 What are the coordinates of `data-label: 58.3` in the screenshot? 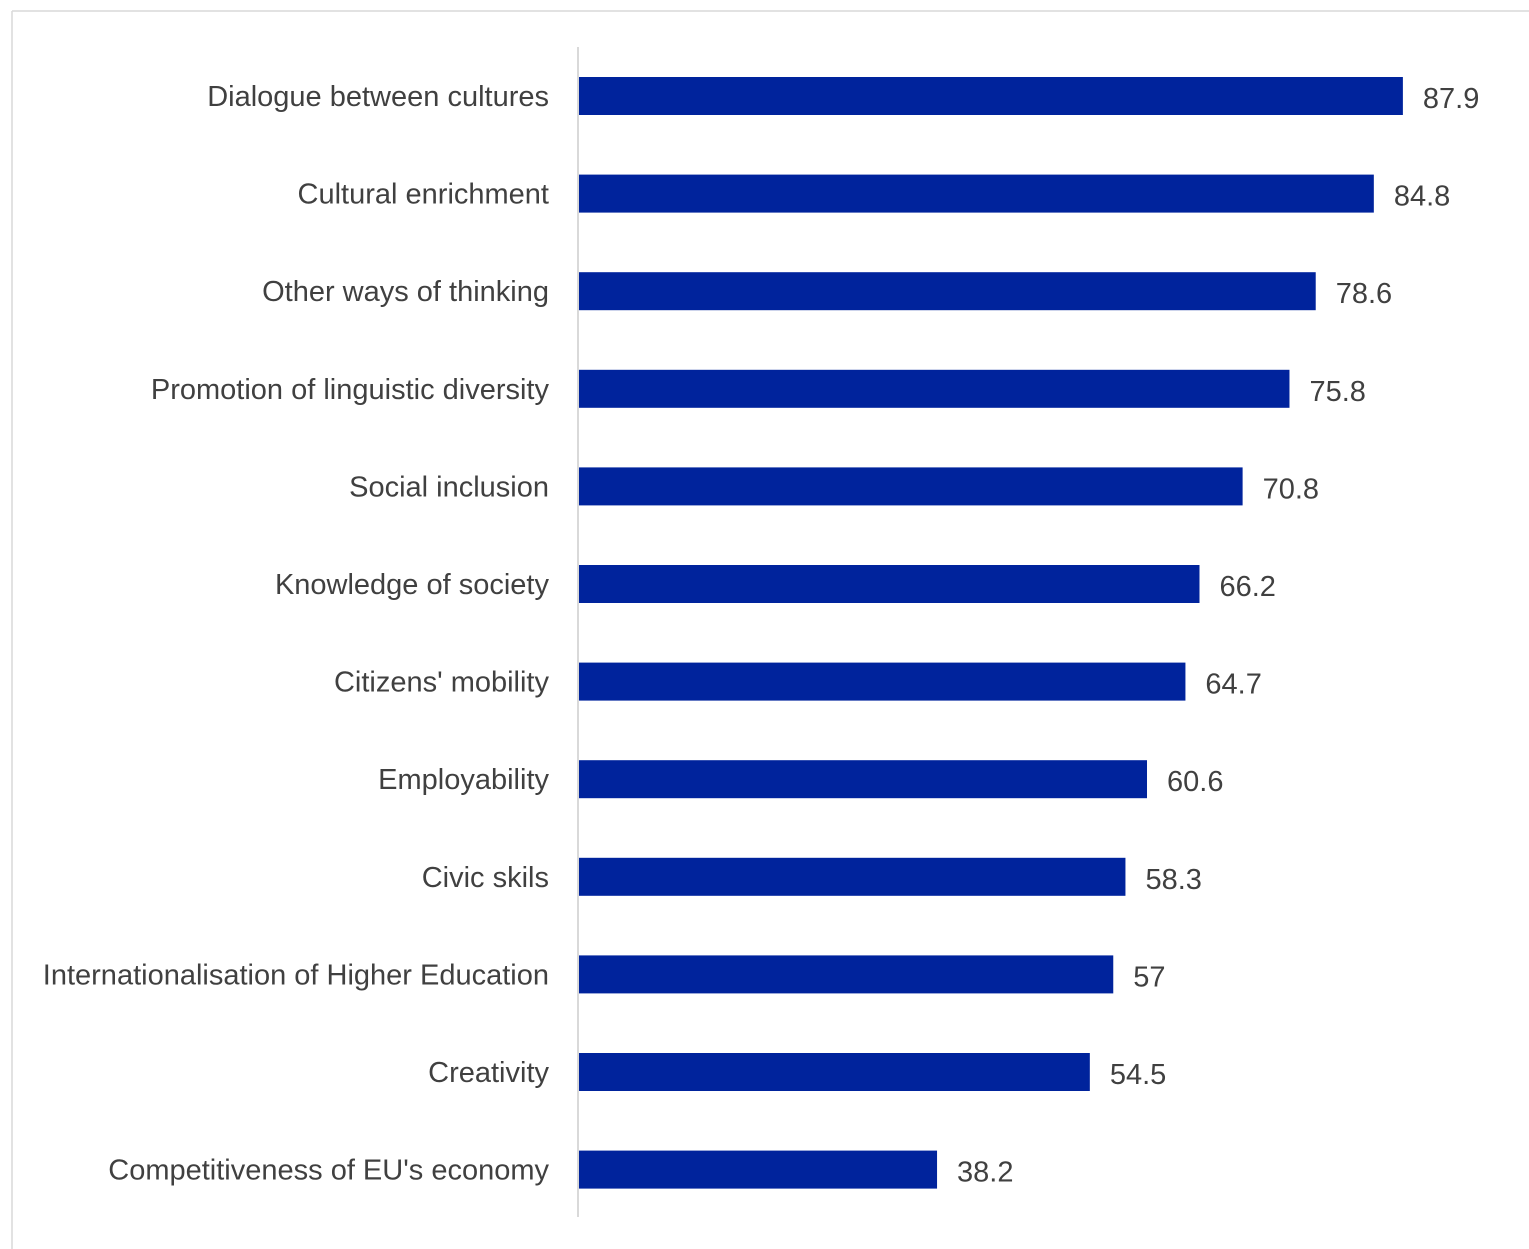 It's located at (1173, 880).